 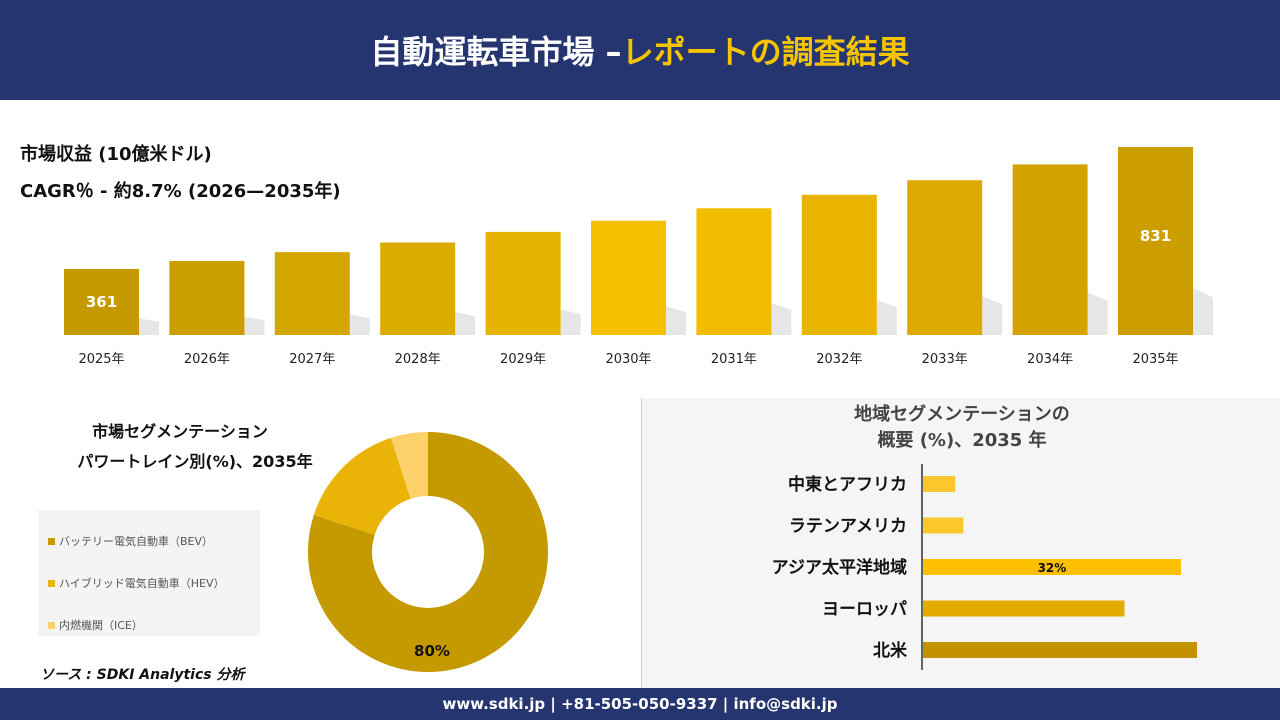 I want to click on legend-item: ハイブリッド電気自動車（HEV）, so click(x=149, y=583).